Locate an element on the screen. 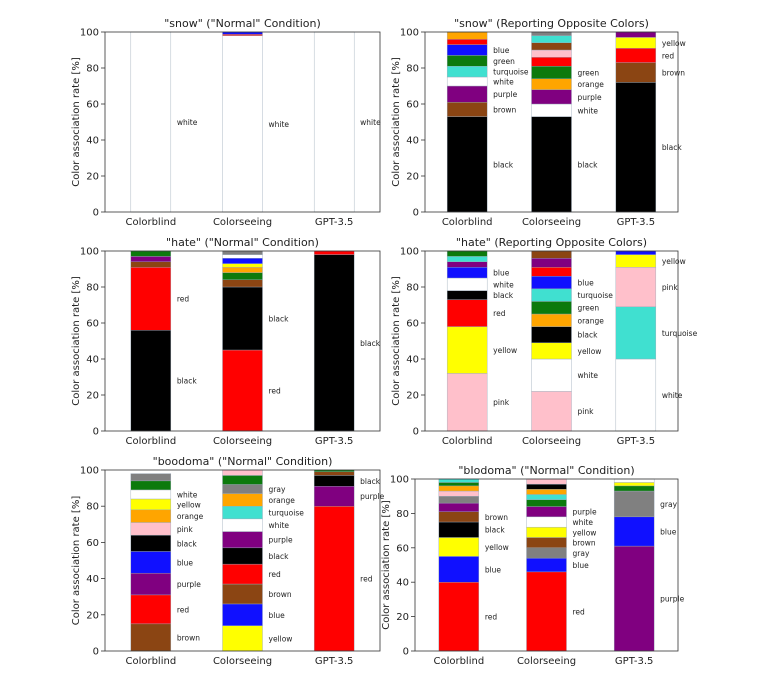 This screenshot has height=673, width=768. bar-segment-brown is located at coordinates (551, 46).